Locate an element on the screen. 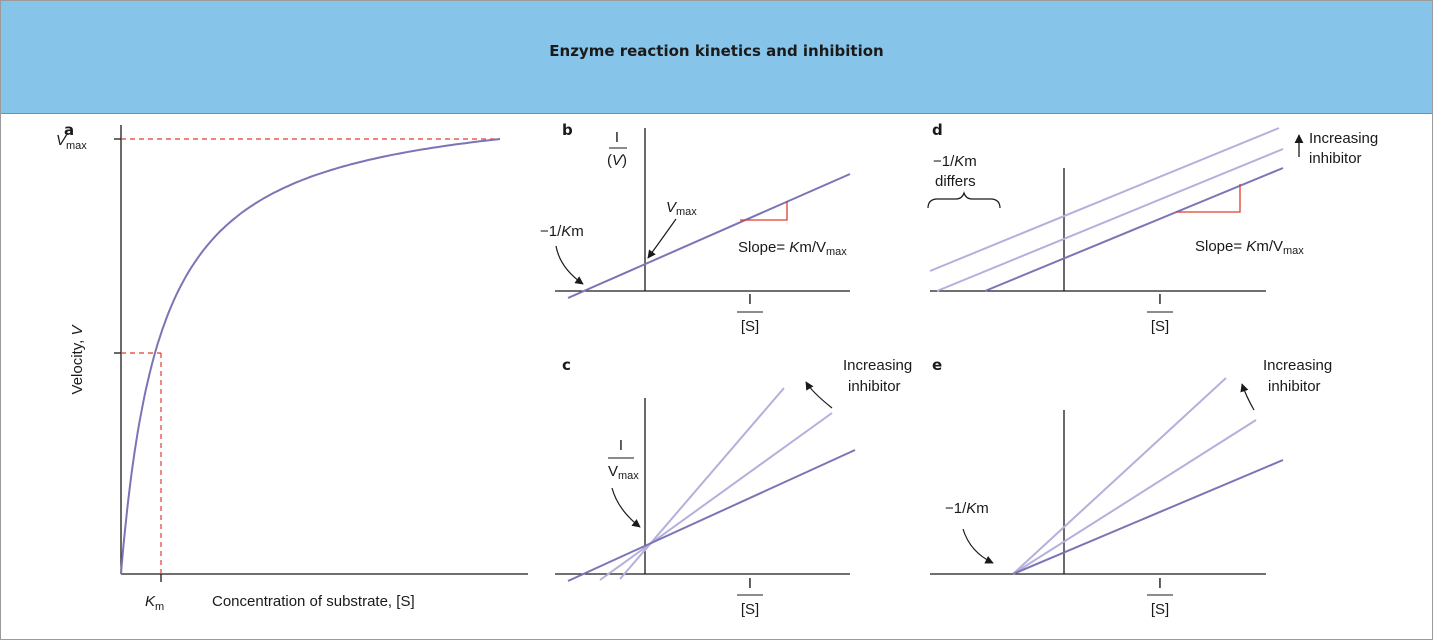 This screenshot has height=640, width=1433. panel-b-y-den: (V) is located at coordinates (617, 160).